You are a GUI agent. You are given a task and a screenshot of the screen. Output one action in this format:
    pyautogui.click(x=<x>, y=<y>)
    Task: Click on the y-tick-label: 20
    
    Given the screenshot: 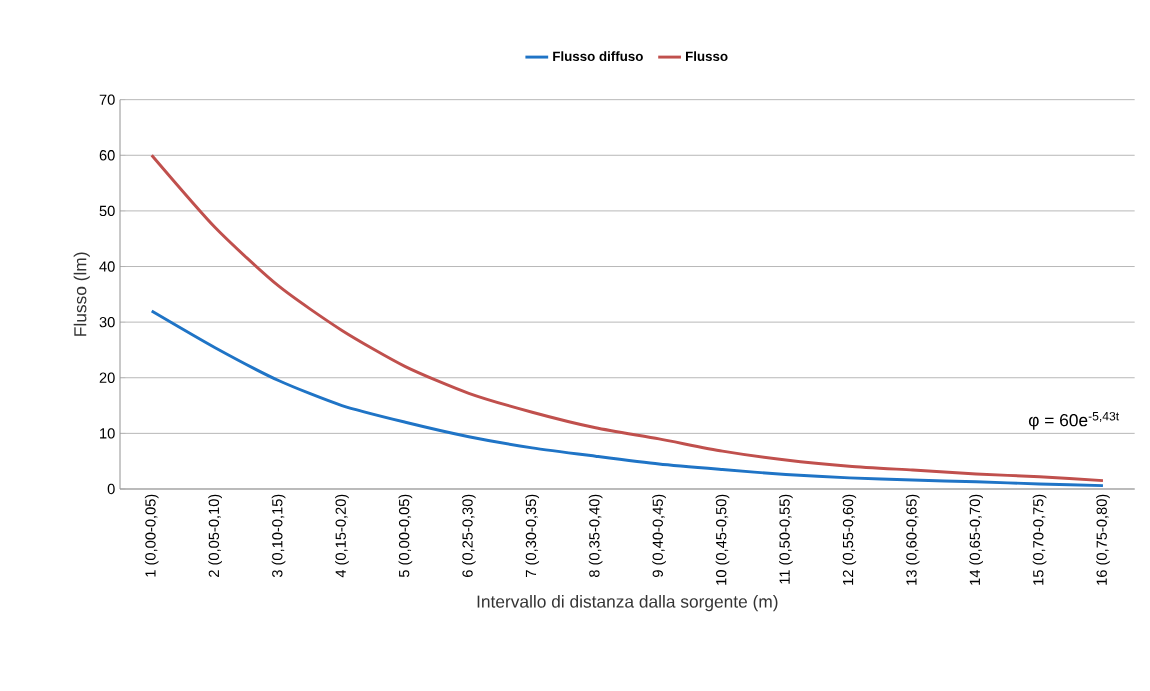 What is the action you would take?
    pyautogui.click(x=107, y=377)
    